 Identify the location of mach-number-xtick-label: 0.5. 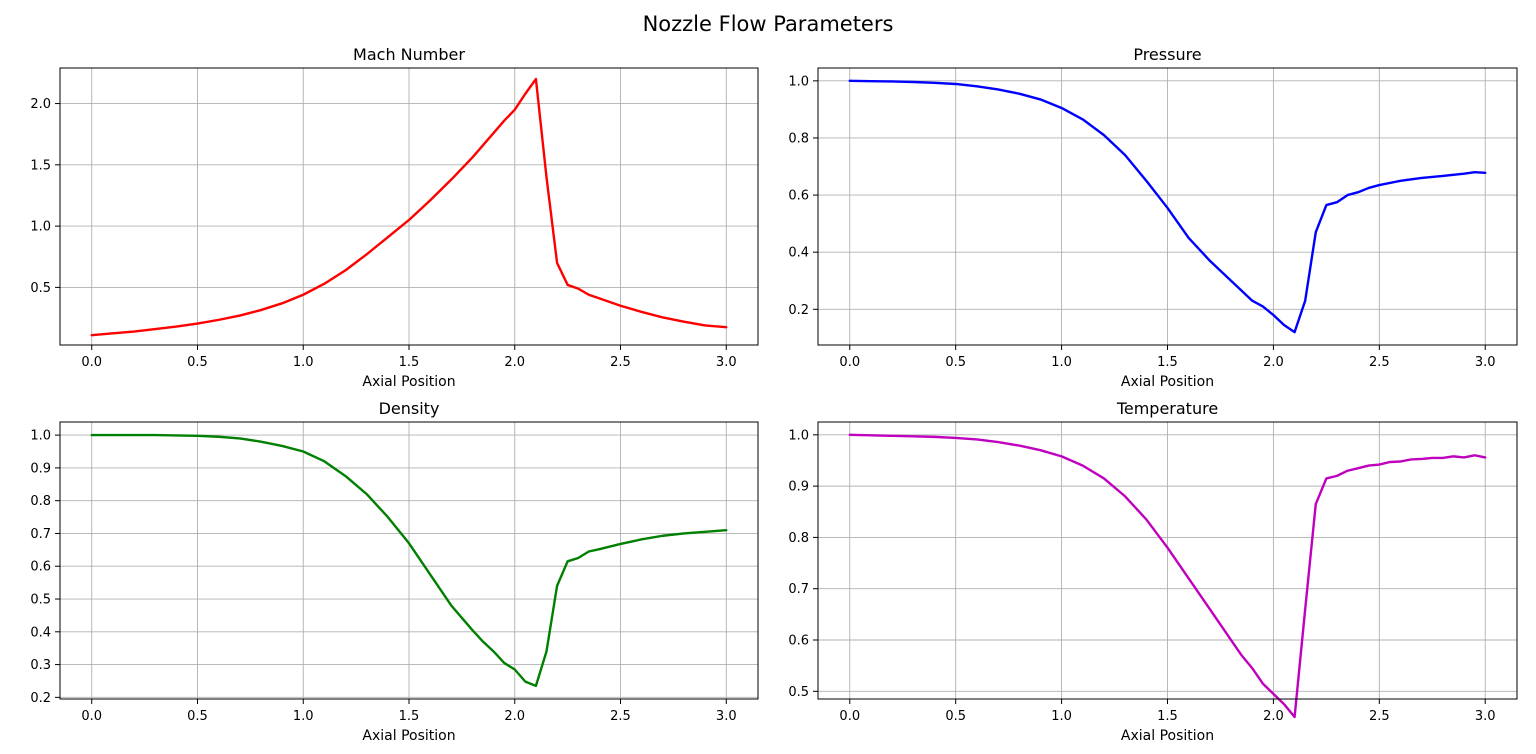
(197, 362).